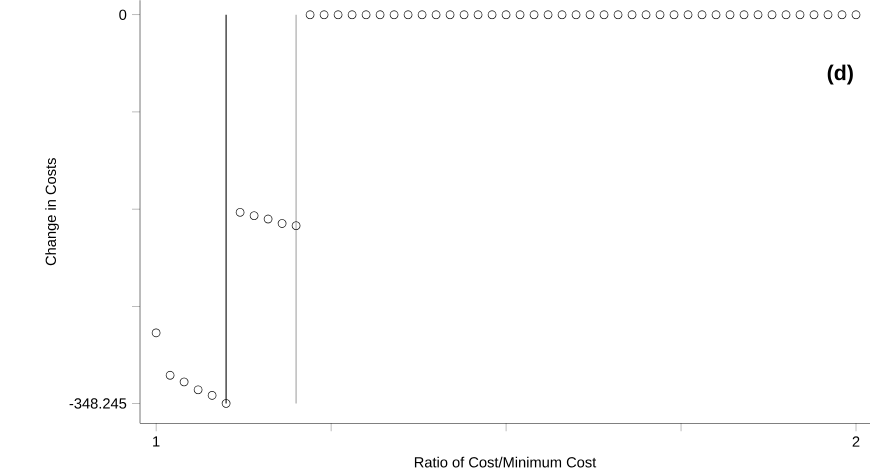  Describe the element at coordinates (98, 403) in the screenshot. I see `y-tick-label: -348.245` at that location.